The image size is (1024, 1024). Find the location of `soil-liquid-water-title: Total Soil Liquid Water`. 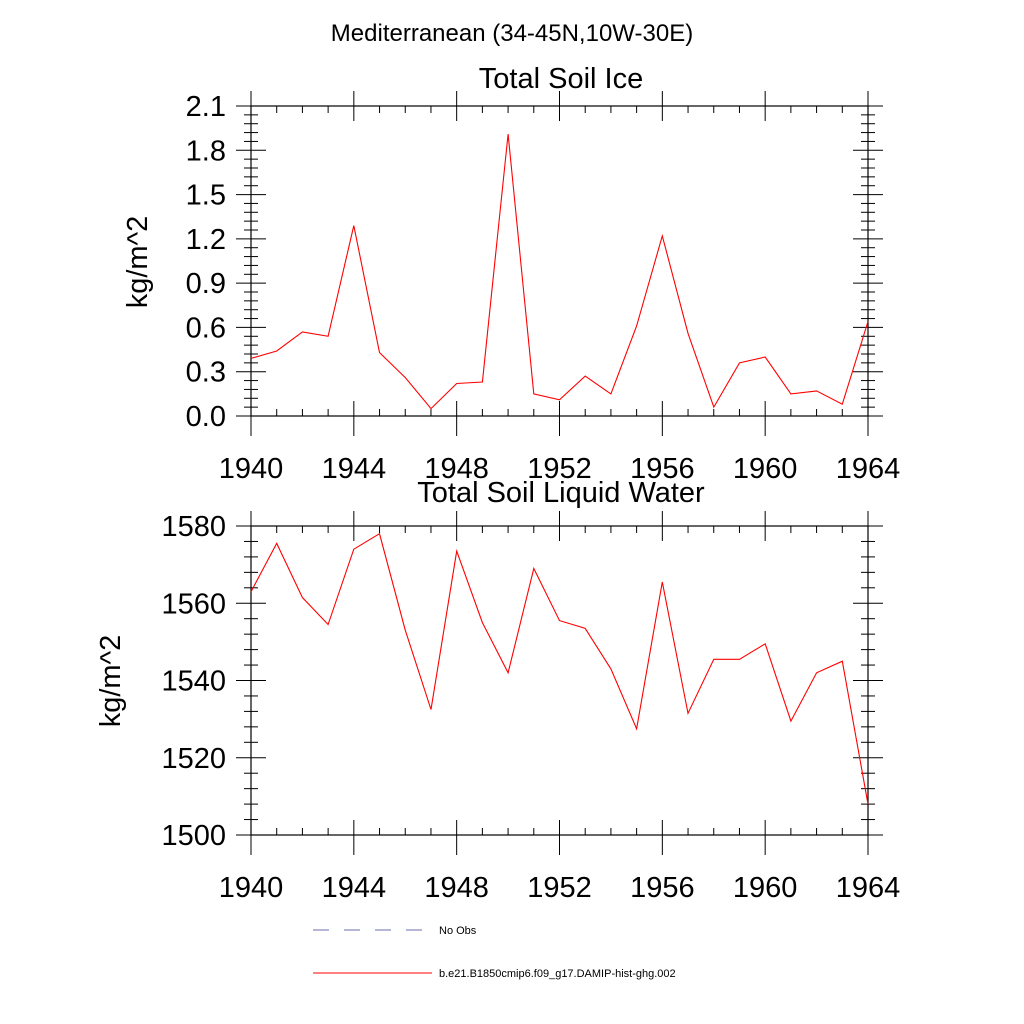

soil-liquid-water-title: Total Soil Liquid Water is located at coordinates (561, 493).